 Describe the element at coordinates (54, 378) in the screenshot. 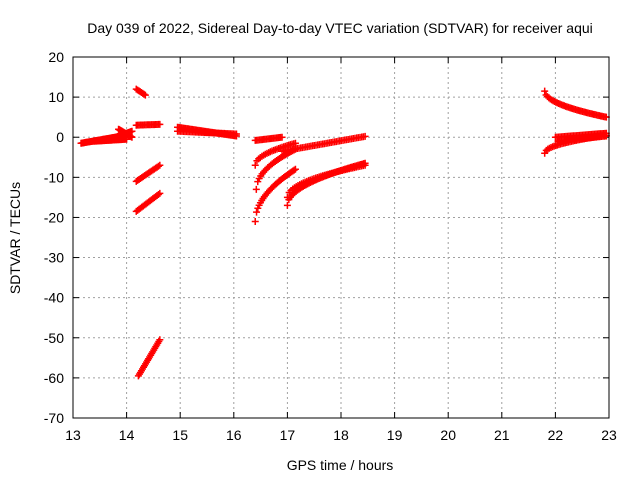

I see `y-tick-label: -60` at that location.